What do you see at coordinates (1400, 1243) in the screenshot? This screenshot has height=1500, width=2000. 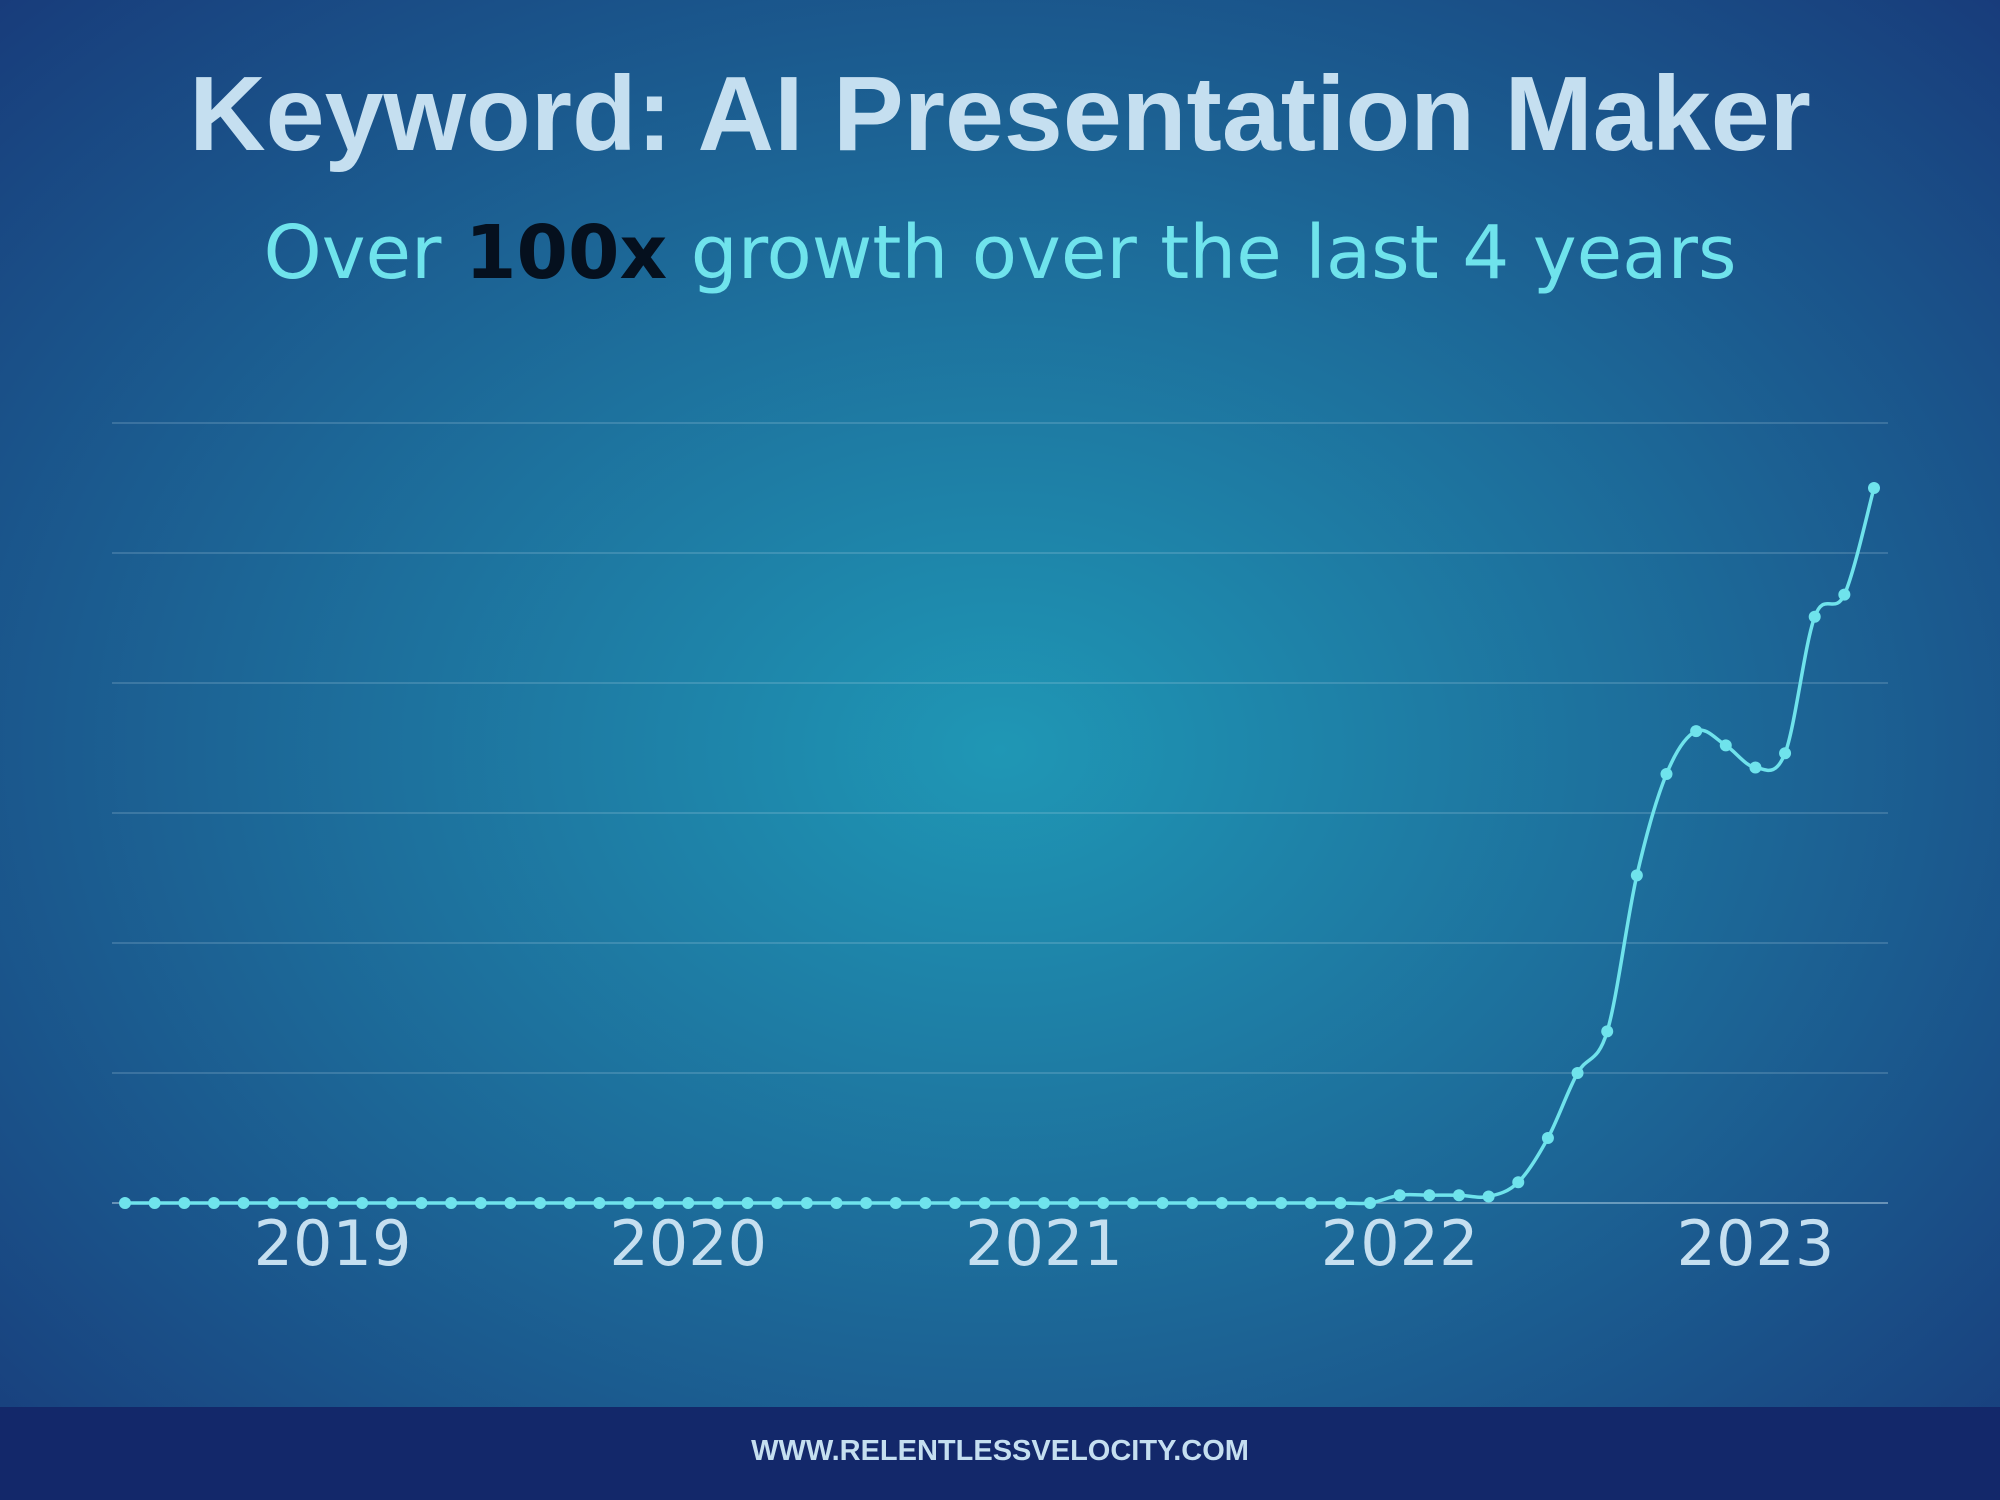 I see `x-tick-label: 2022` at bounding box center [1400, 1243].